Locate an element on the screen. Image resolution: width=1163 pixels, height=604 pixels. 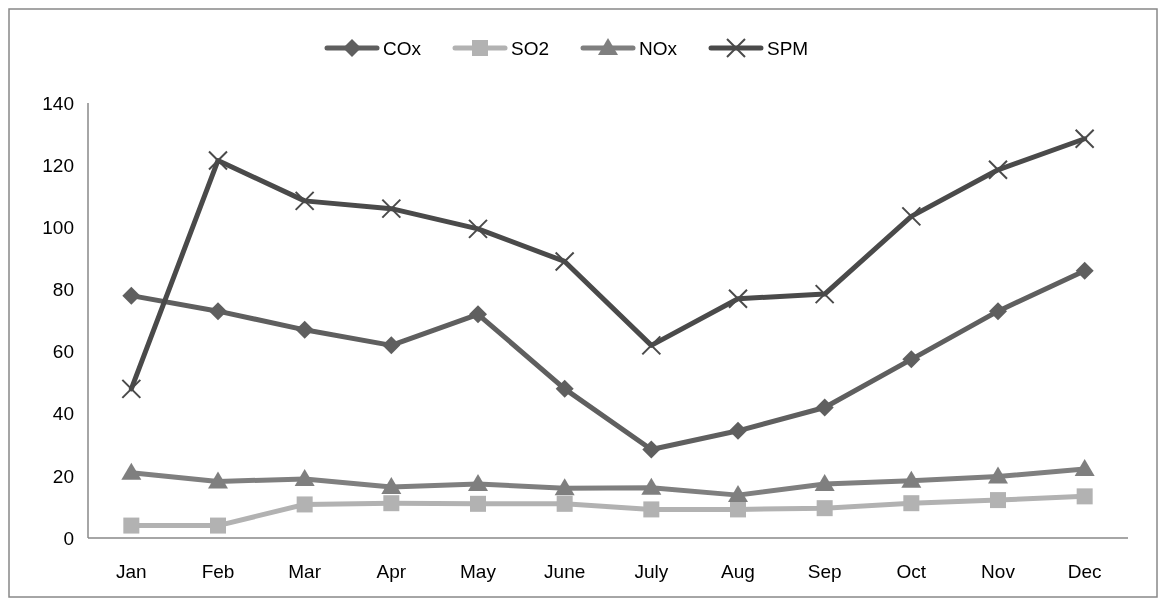
y-tick-label: 100 is located at coordinates (58, 227).